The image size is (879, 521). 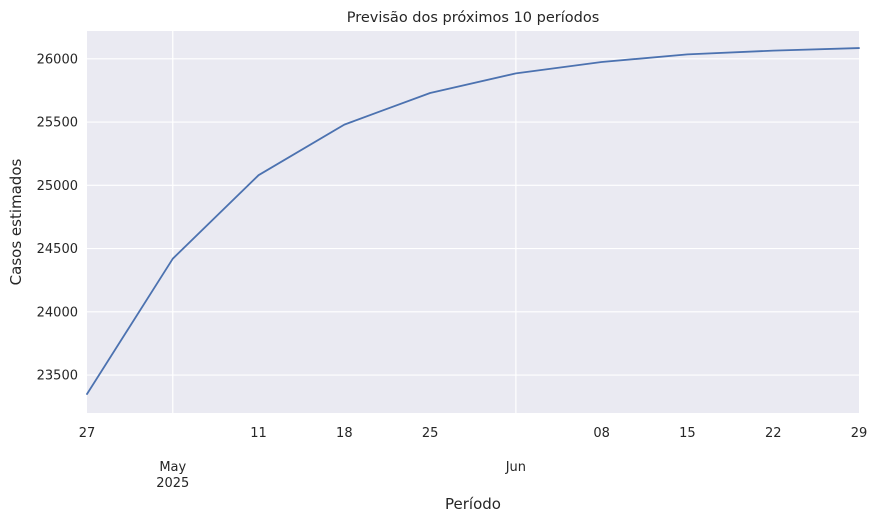 What do you see at coordinates (57, 217) in the screenshot?
I see `y-axis-ticks: 23500 24000 24500 25000 25500 26000` at bounding box center [57, 217].